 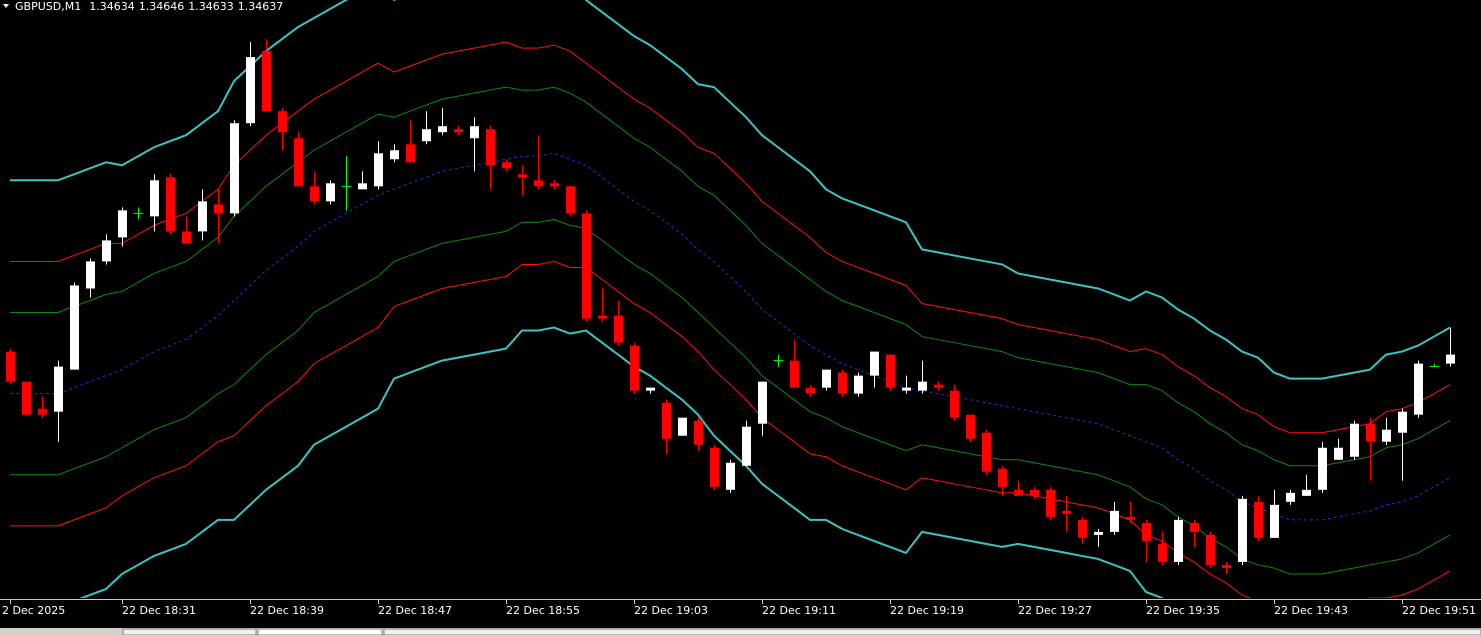 I want to click on x-tick-label: 22 Dec 19:03, so click(x=671, y=610).